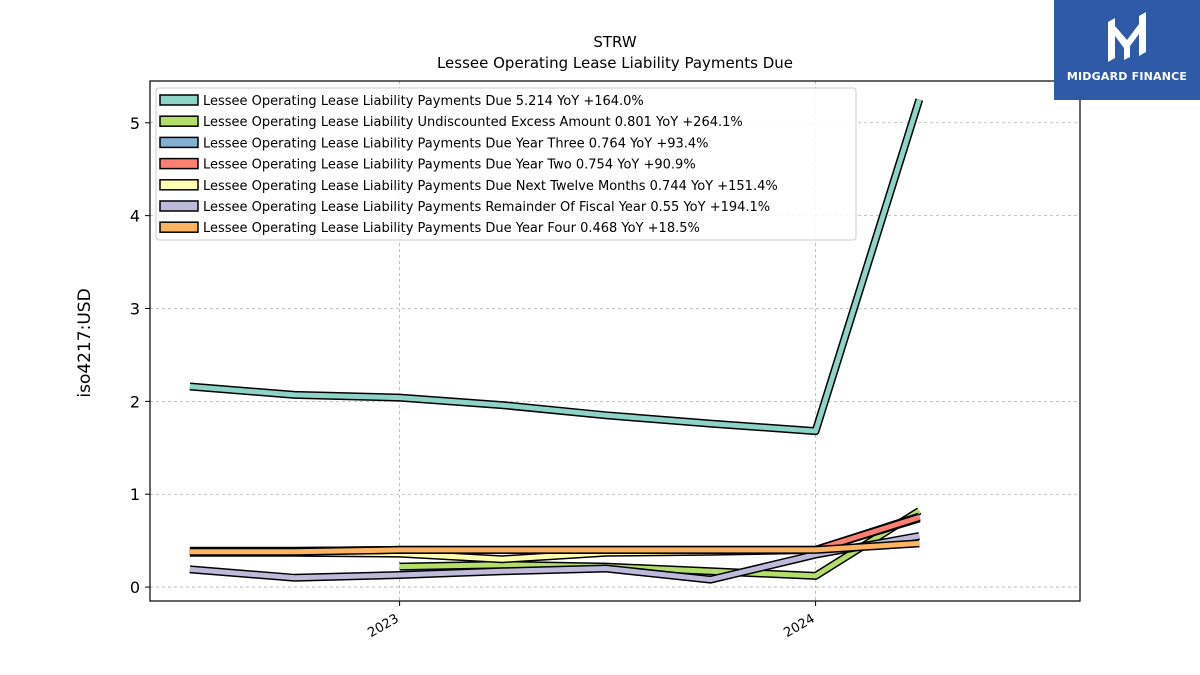 The width and height of the screenshot is (1200, 675). I want to click on series-line-outline, so click(555, 533).